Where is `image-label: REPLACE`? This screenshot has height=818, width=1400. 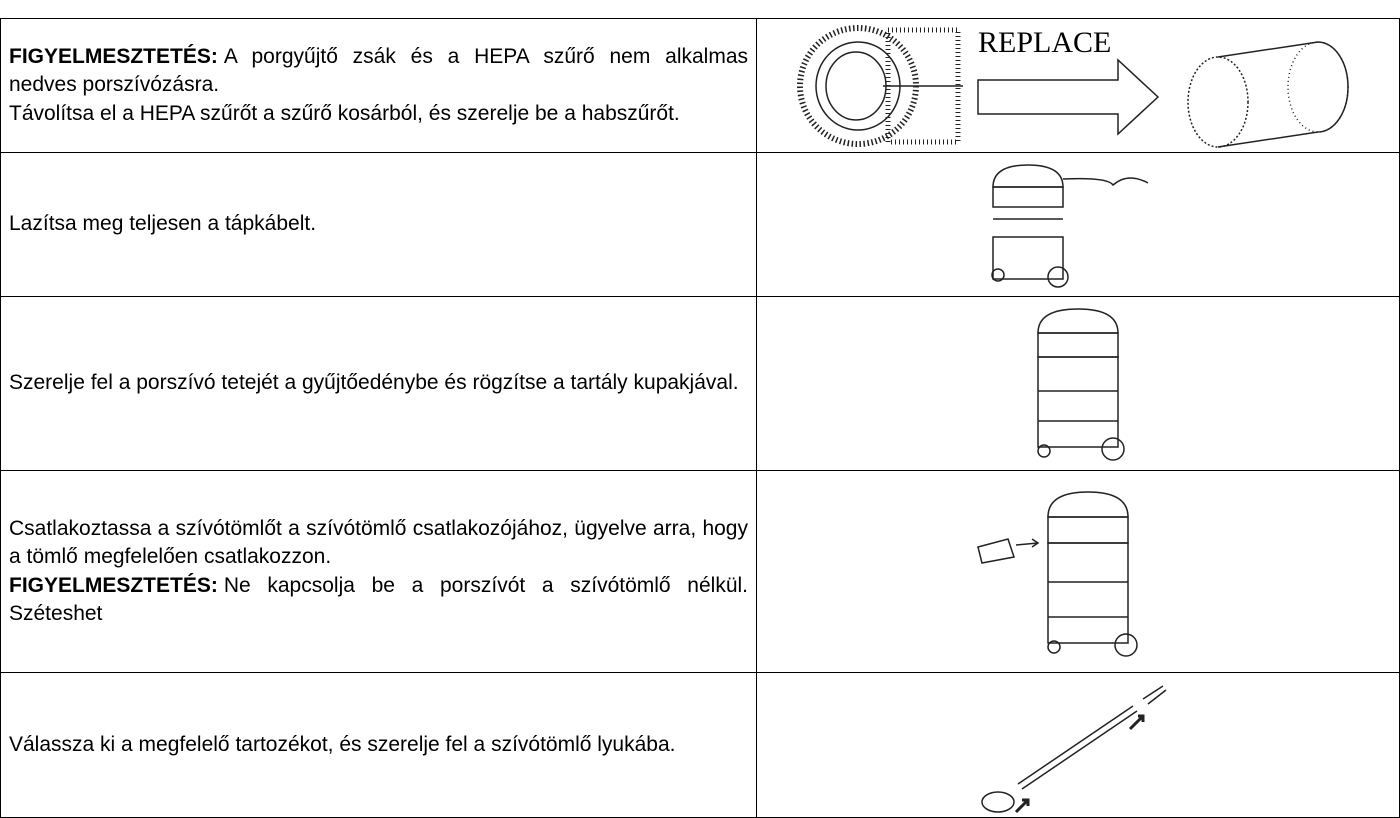
image-label: REPLACE is located at coordinates (1044, 42).